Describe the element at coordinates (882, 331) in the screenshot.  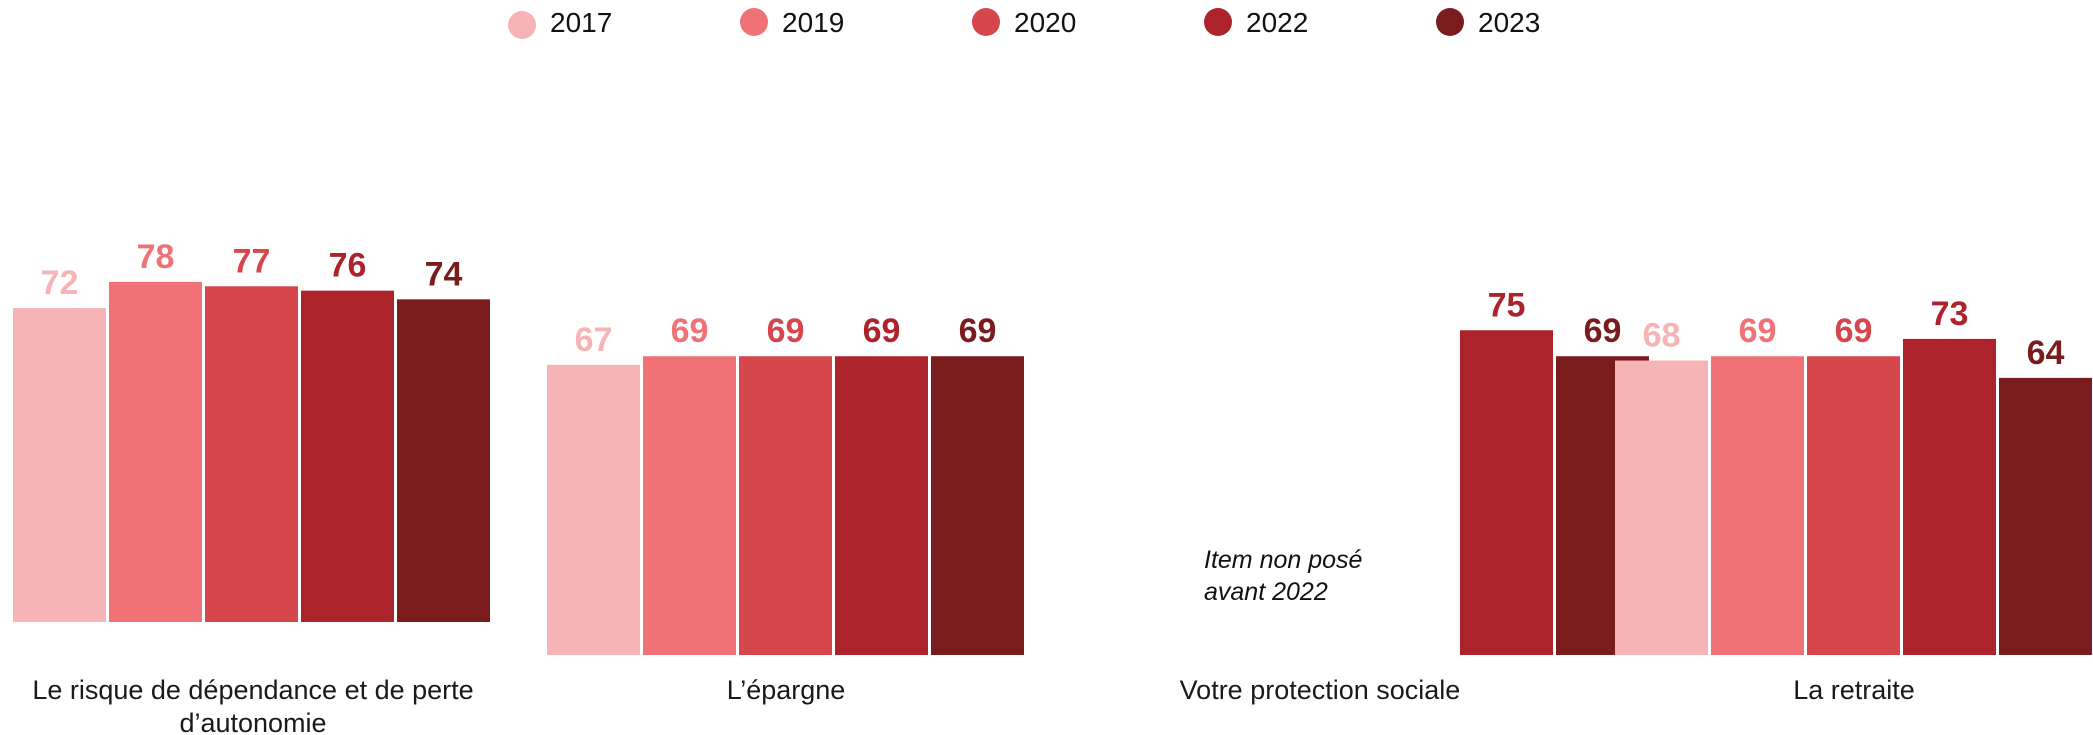
I see `data-label-2022: 69` at that location.